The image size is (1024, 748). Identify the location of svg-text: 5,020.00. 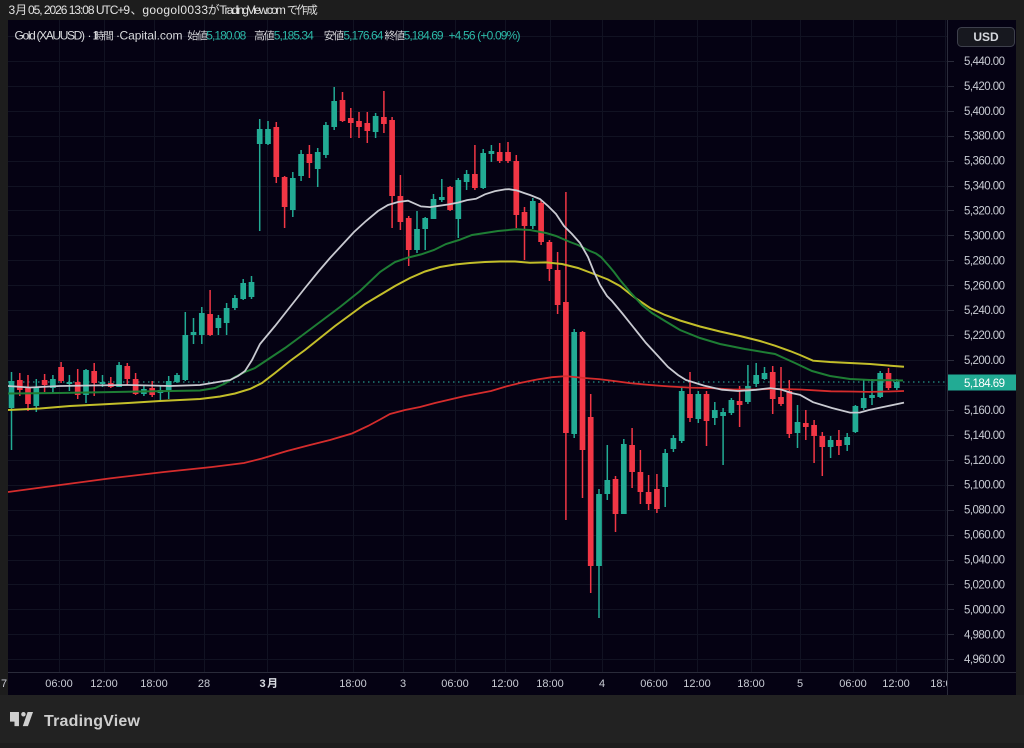
(984, 585).